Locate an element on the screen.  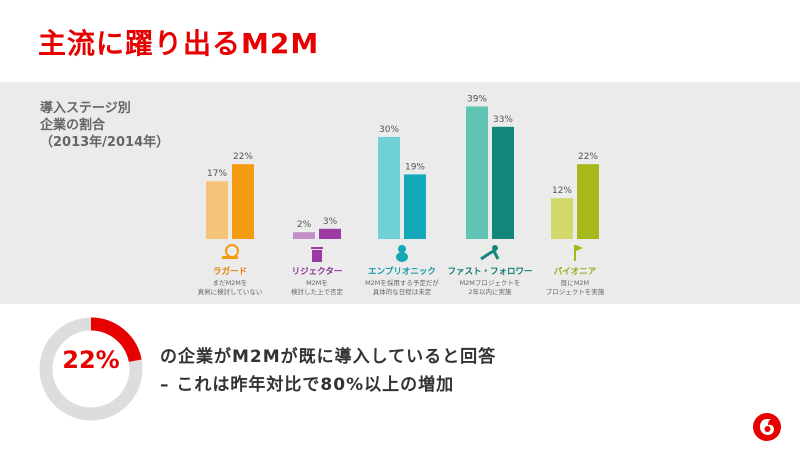
percentage-ring is located at coordinates (91, 369).